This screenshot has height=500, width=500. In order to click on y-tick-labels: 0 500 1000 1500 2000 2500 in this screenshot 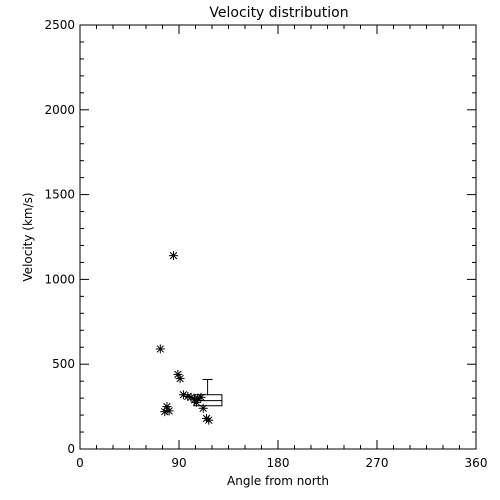, I will do `click(59, 237)`.